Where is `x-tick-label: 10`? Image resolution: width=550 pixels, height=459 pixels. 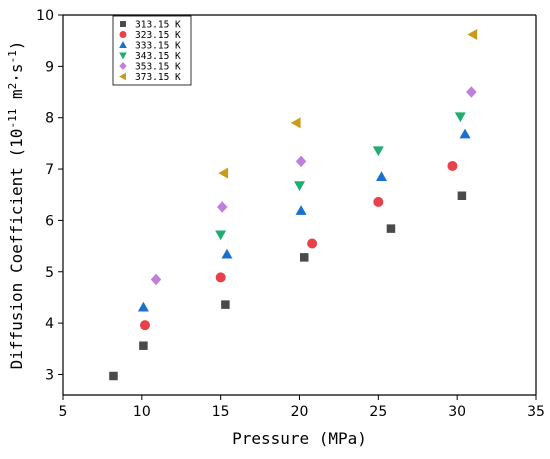
x-tick-label: 10 is located at coordinates (142, 412).